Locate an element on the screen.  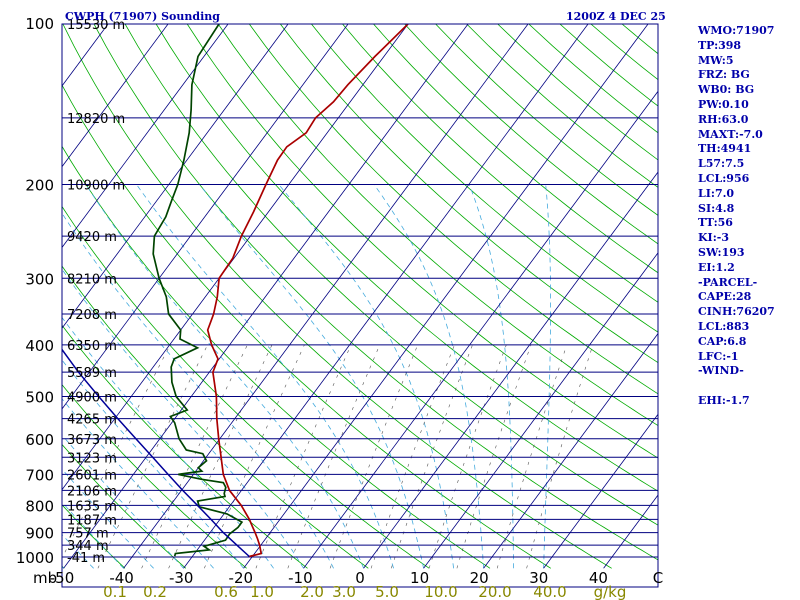
temperature-tick-label: -40 is located at coordinates (121, 578).